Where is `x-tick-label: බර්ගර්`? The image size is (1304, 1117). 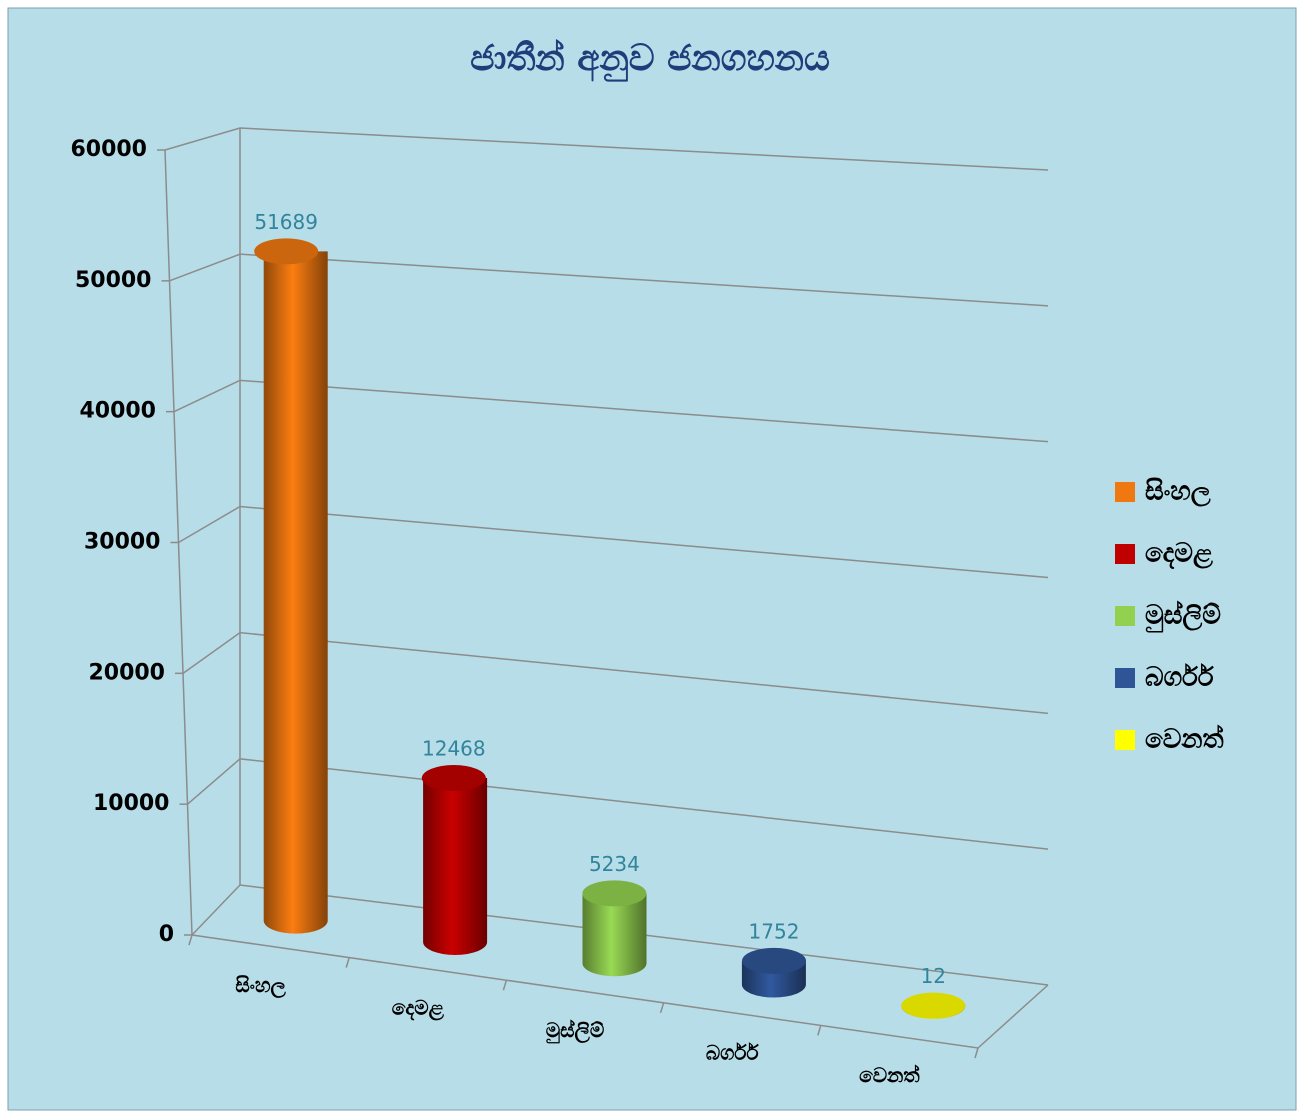
x-tick-label: බර්ගර් is located at coordinates (733, 1053).